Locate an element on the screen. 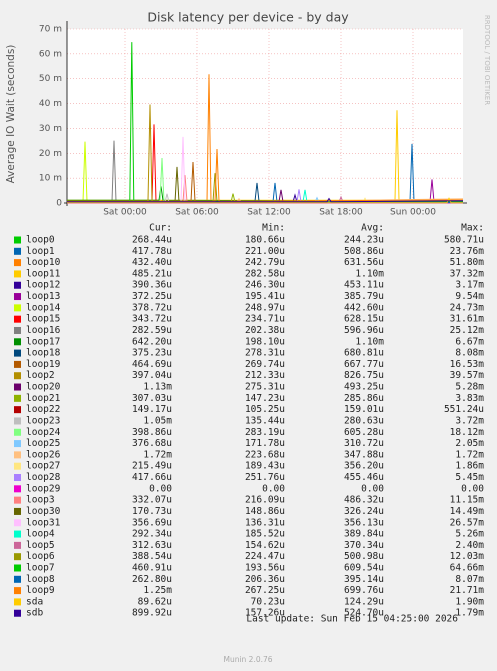 Image resolution: width=497 pixels, height=671 pixels. legend-min: 234.71u is located at coordinates (265, 319).